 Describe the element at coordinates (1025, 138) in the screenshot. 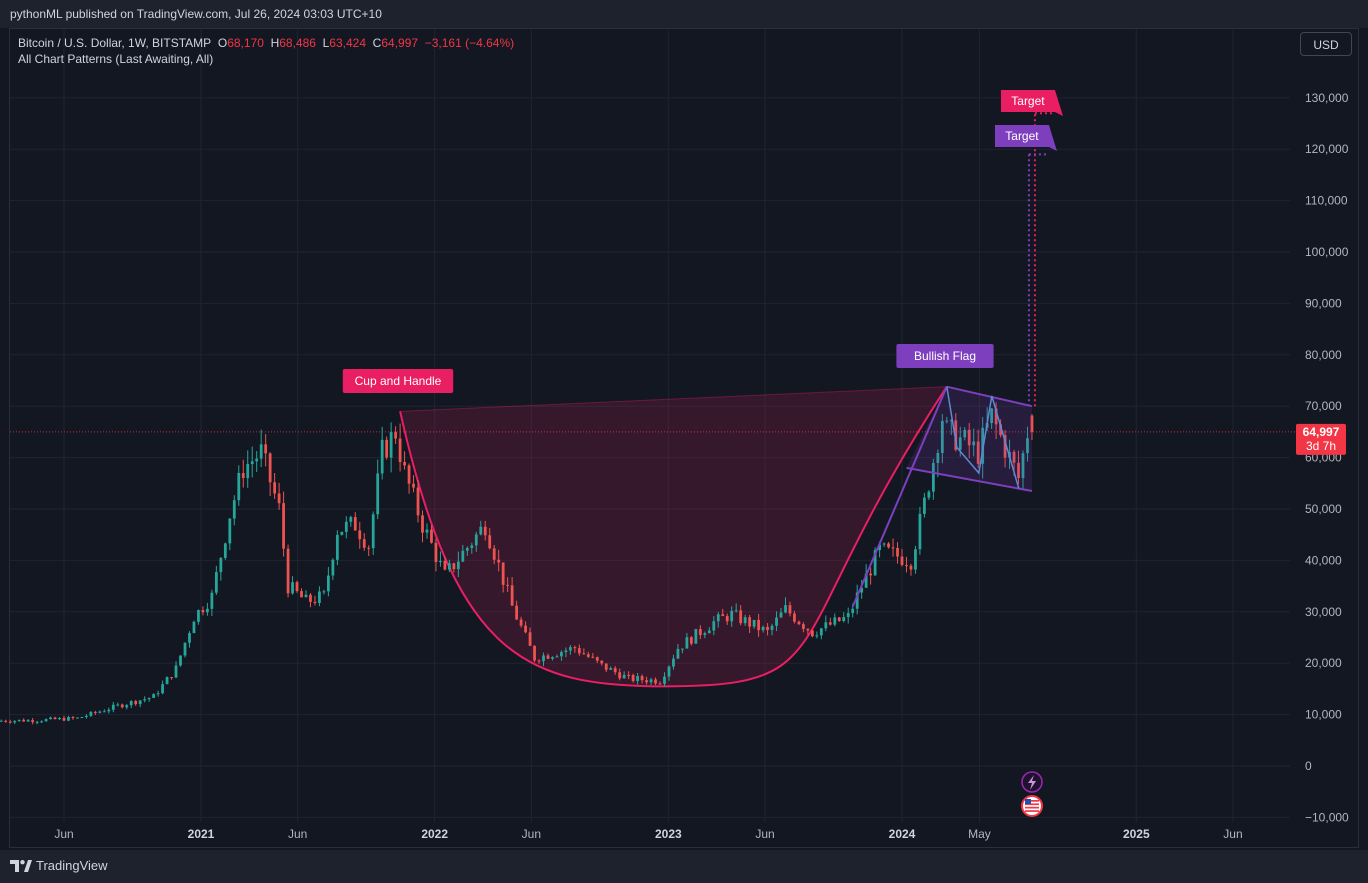

I see `target-label: Target` at that location.